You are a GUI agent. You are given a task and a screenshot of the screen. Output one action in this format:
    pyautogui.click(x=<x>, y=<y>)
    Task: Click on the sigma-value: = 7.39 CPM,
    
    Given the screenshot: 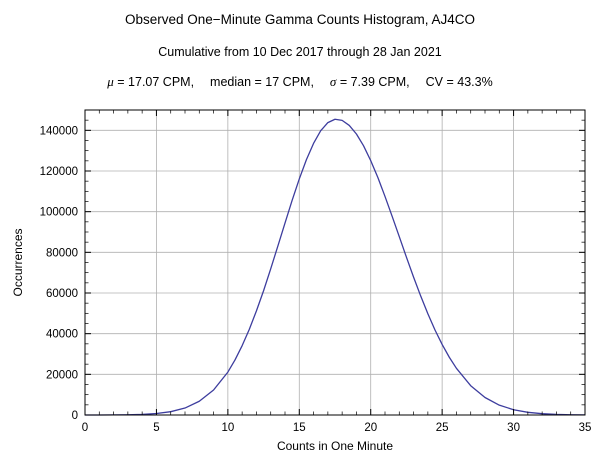 What is the action you would take?
    pyautogui.click(x=373, y=82)
    